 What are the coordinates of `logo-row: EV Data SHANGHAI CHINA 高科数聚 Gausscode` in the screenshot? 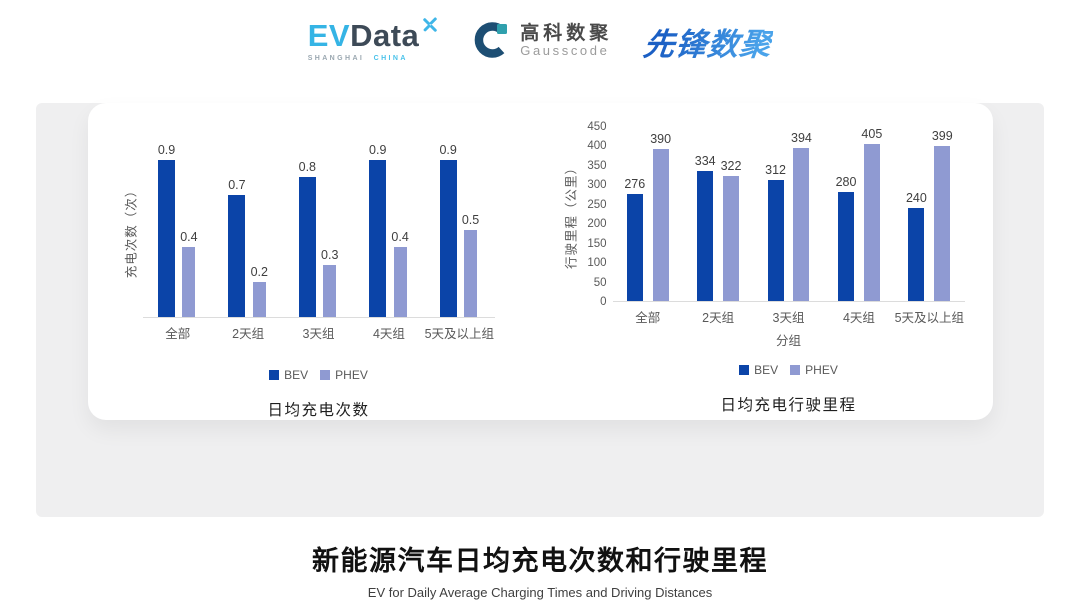 It's located at (540, 31).